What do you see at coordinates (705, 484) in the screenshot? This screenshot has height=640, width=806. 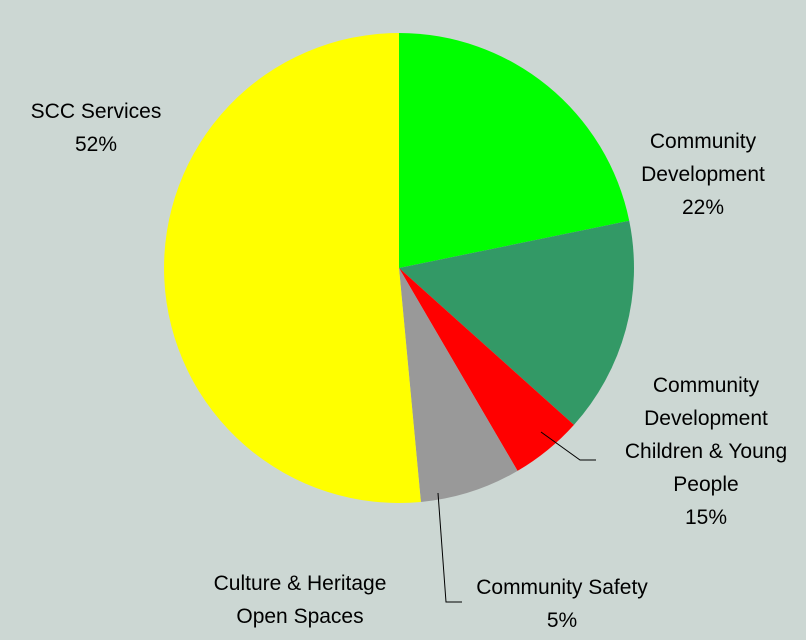 I see `slice-name-label: People` at bounding box center [705, 484].